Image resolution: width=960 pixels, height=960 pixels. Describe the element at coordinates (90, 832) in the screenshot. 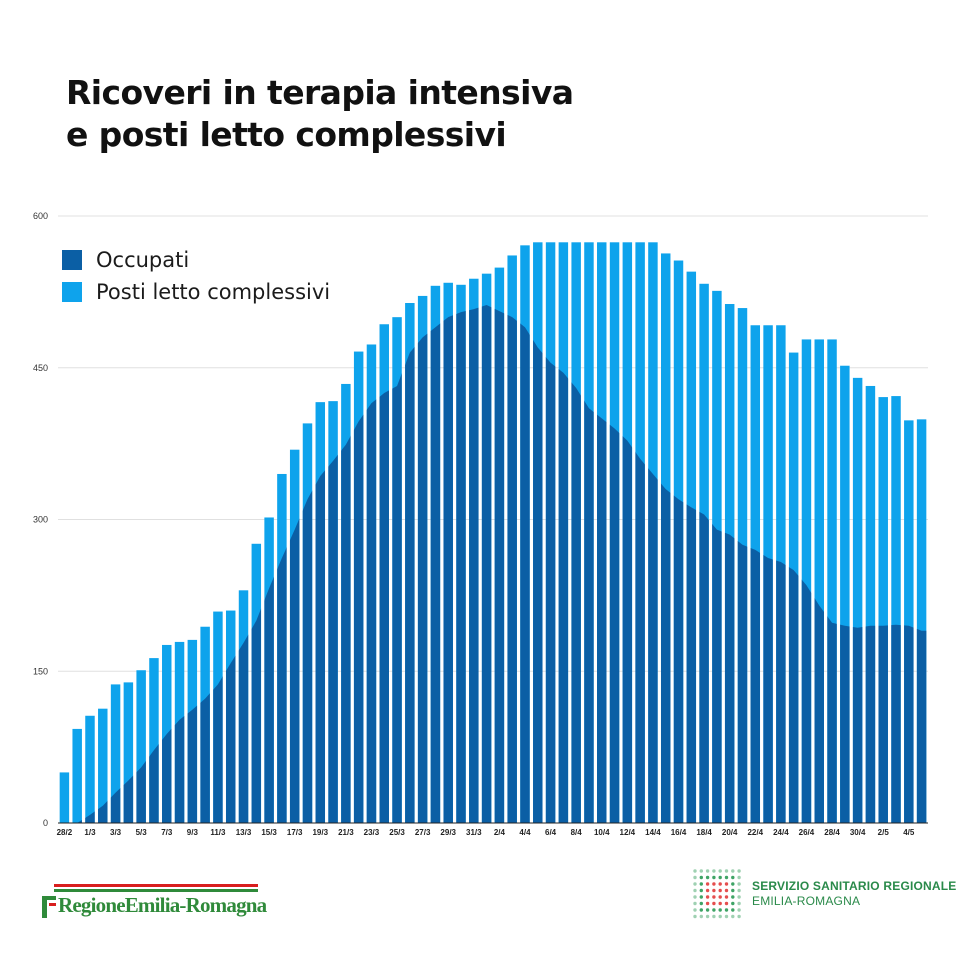

I see `x-tick-label: 1/3` at that location.